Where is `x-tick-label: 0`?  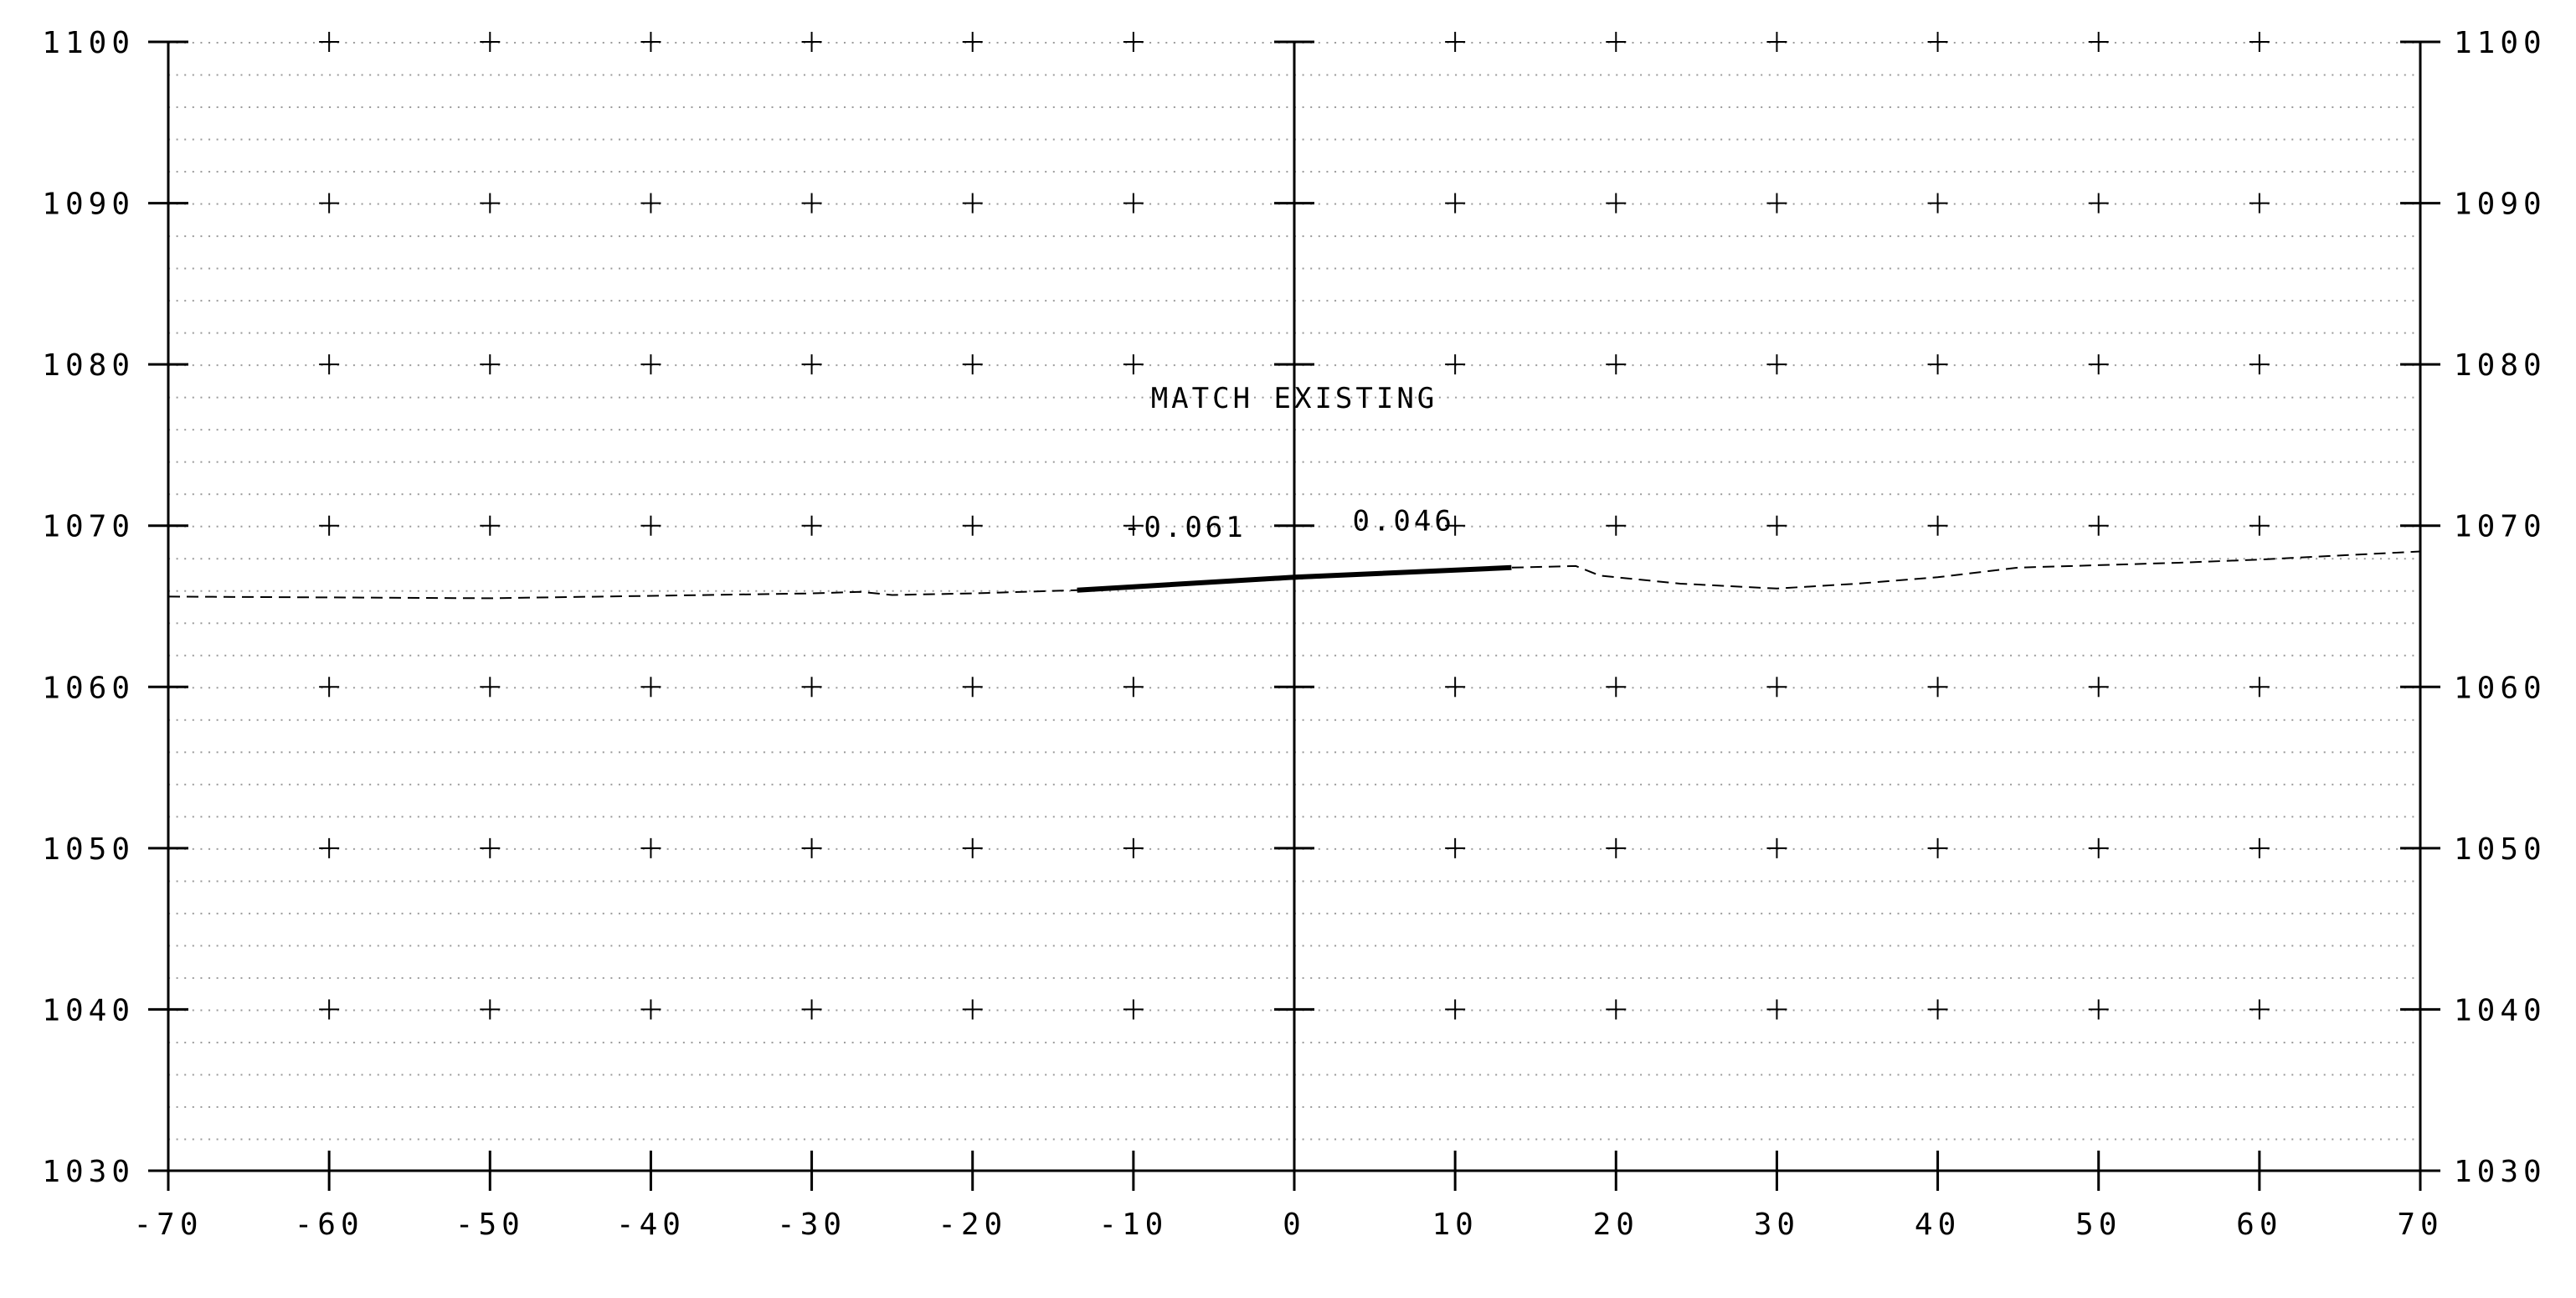
x-tick-label: 0 is located at coordinates (1295, 1225).